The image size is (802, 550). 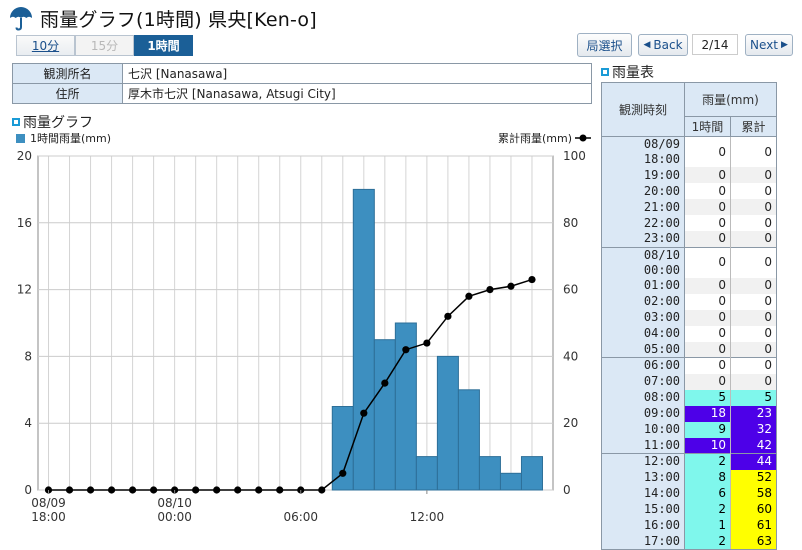 What do you see at coordinates (643, 509) in the screenshot?
I see `row-time: 15:00` at bounding box center [643, 509].